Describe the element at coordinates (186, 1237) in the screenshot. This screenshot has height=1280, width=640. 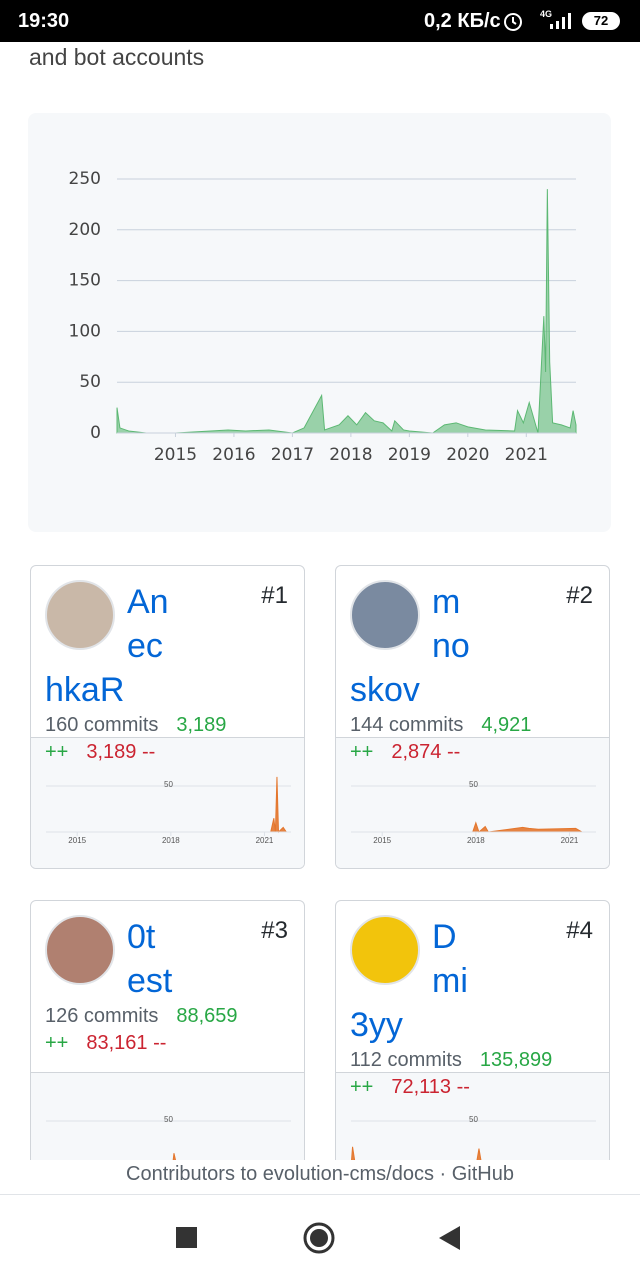
I see `recents-button` at that location.